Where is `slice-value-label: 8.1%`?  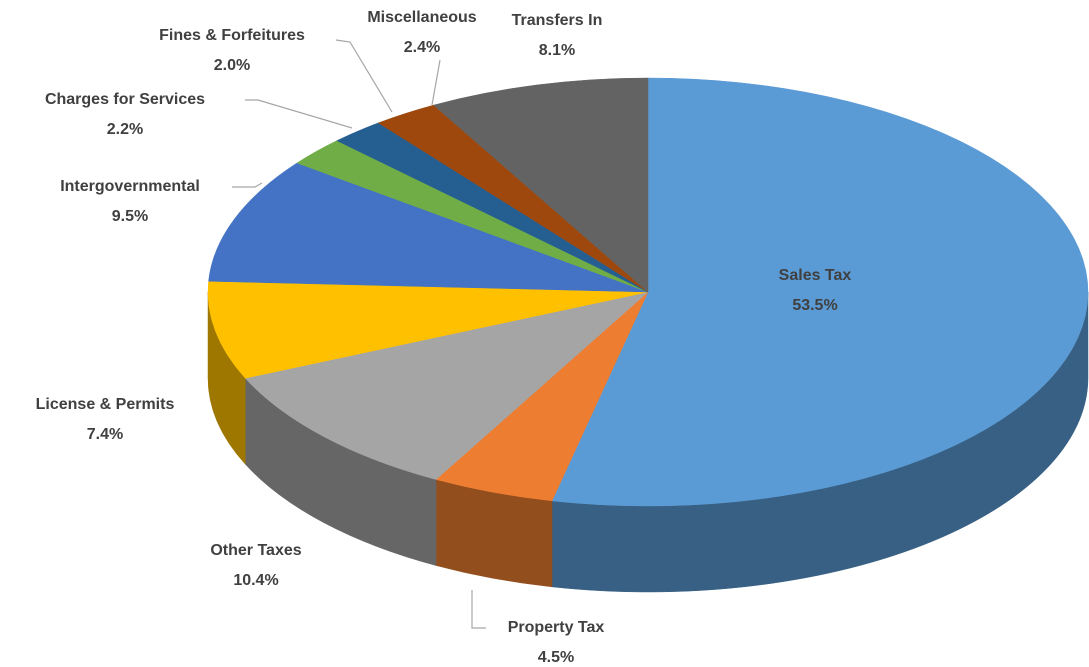 slice-value-label: 8.1% is located at coordinates (557, 50).